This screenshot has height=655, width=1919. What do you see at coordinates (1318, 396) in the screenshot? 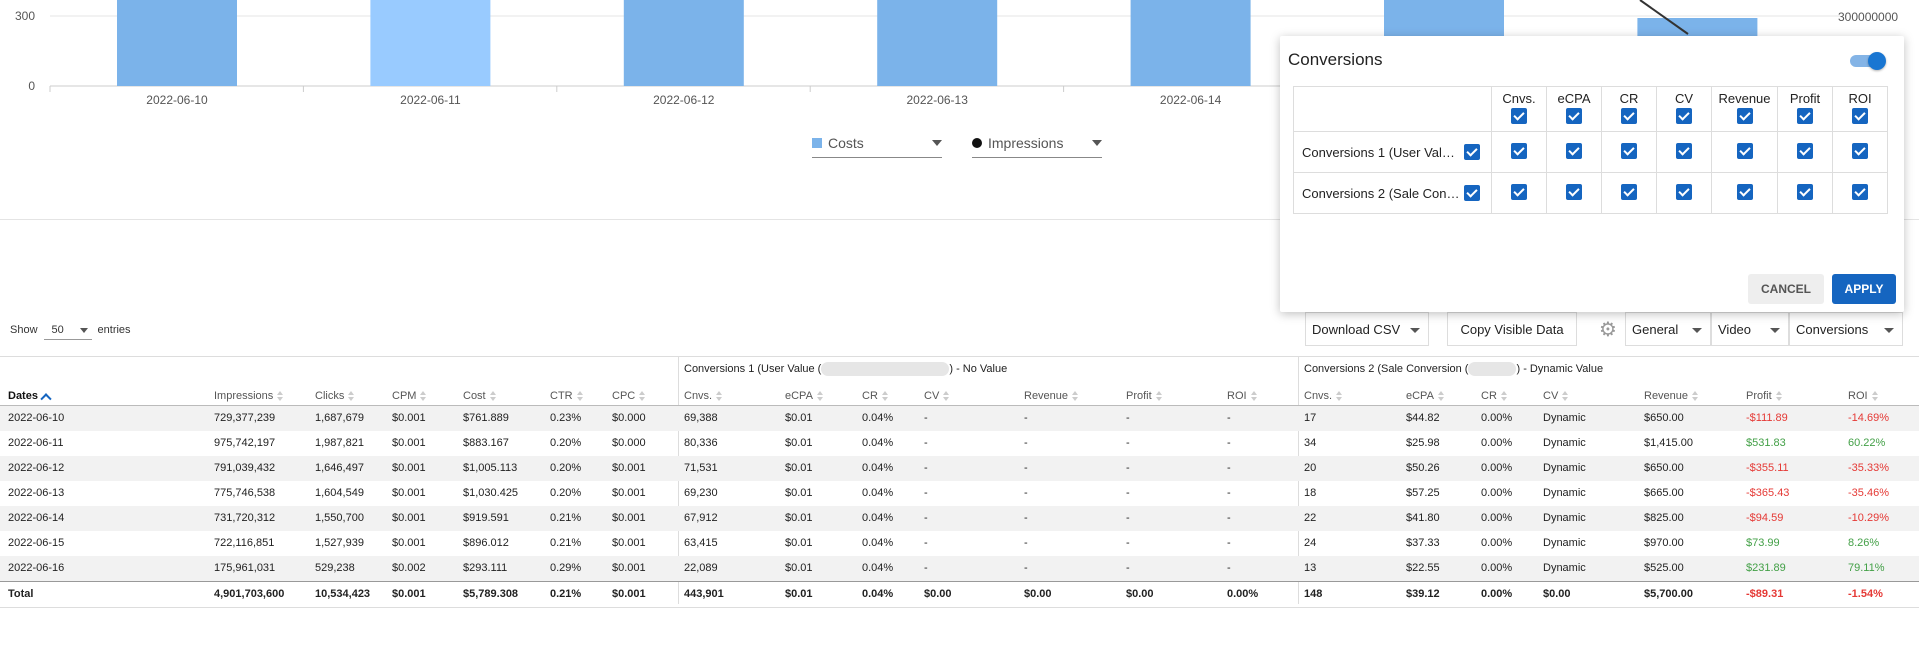
I see `column-header-label: Cnvs.` at bounding box center [1318, 396].